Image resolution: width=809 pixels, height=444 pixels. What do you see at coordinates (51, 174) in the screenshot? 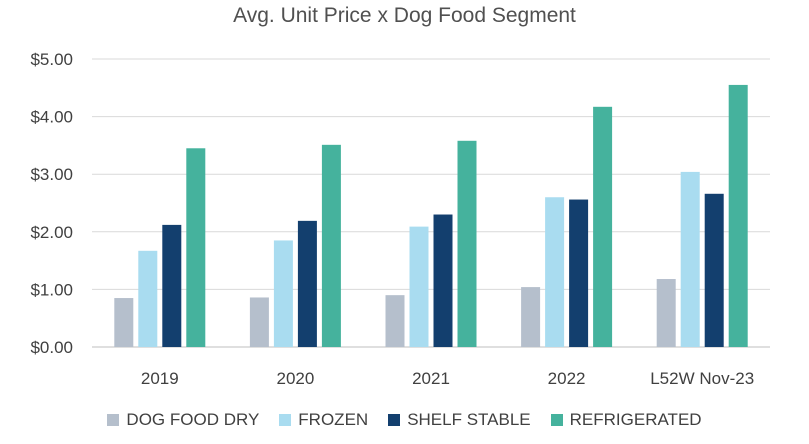
I see `y-tick-label: $3.00` at bounding box center [51, 174].